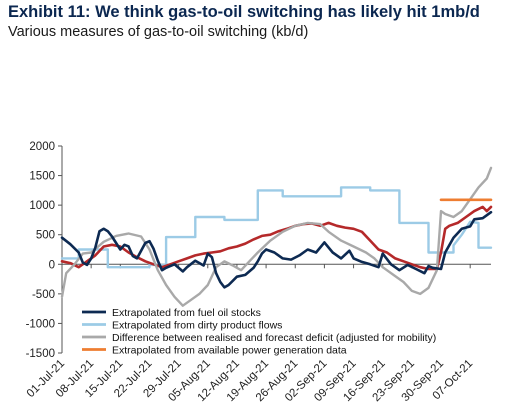 The height and width of the screenshot is (417, 511). I want to click on y-tick-label: 1000, so click(42, 206).